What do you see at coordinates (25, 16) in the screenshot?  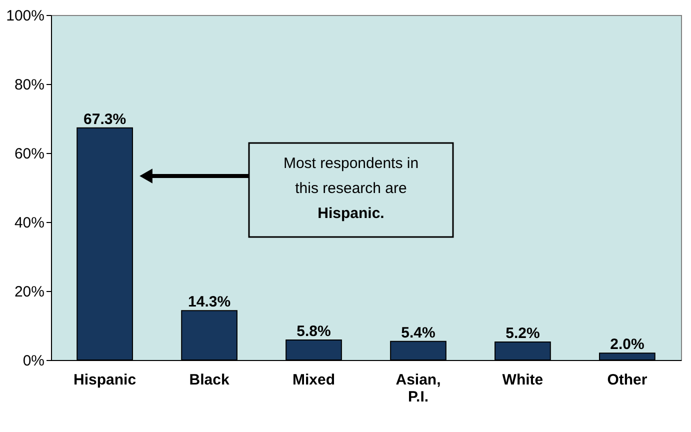 I see `y-tick-label: 100%` at bounding box center [25, 16].